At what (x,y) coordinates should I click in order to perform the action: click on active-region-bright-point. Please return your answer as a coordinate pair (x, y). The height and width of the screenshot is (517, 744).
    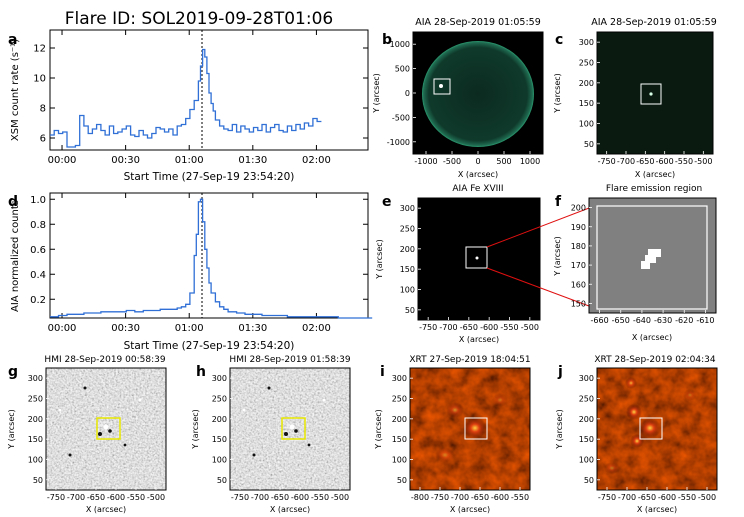
    Looking at the image, I should click on (441, 86).